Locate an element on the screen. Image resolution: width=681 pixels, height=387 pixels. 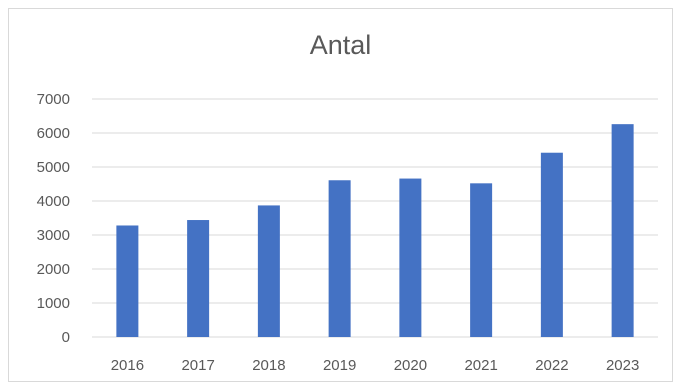
y-axis-ticks: 0 1000 2000 3000 4000 5000 6000 7000 is located at coordinates (53, 218).